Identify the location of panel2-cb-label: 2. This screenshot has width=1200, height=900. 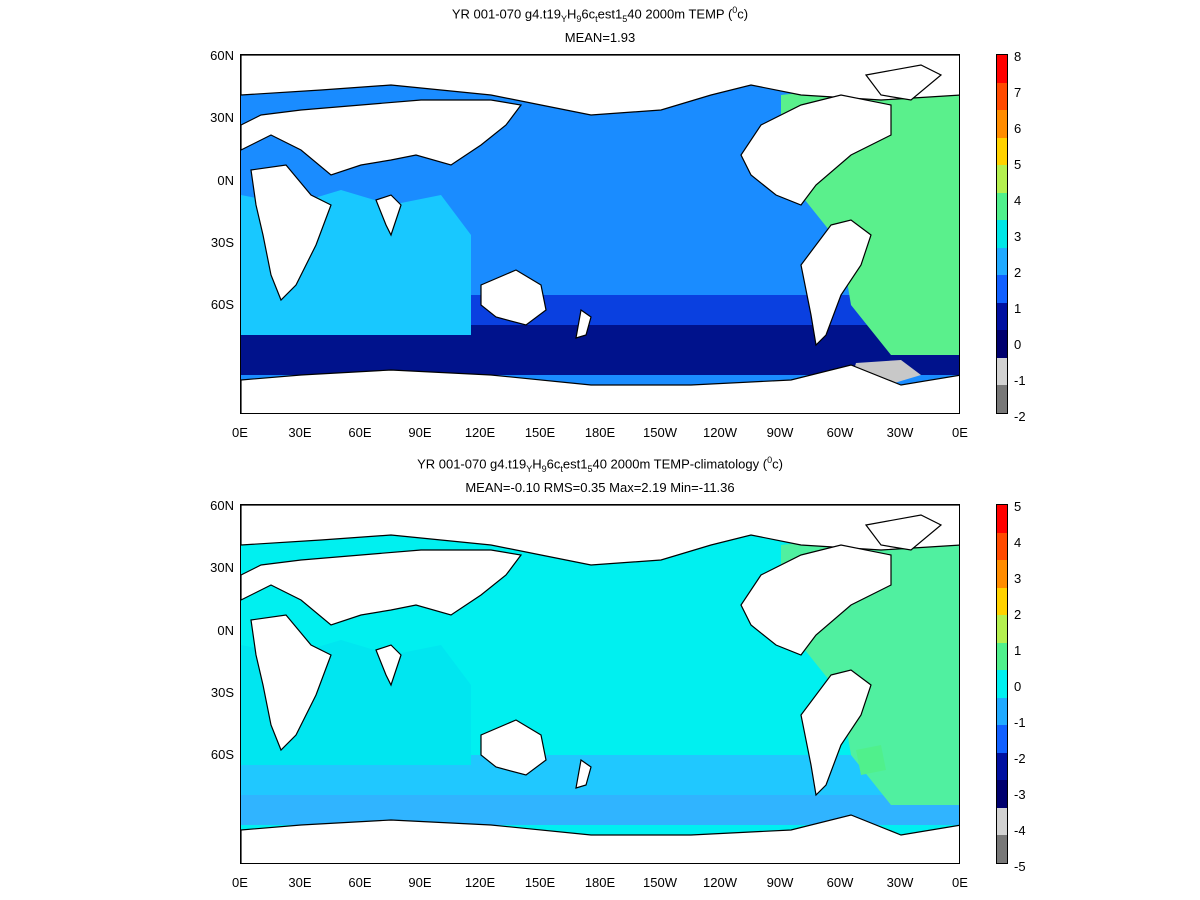
(1018, 614).